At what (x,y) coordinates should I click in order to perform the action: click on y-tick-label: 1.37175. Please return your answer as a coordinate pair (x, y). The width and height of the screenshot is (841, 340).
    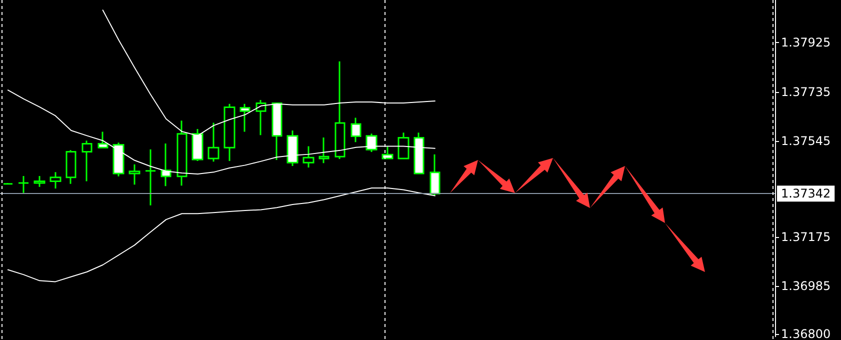
    Looking at the image, I should click on (806, 237).